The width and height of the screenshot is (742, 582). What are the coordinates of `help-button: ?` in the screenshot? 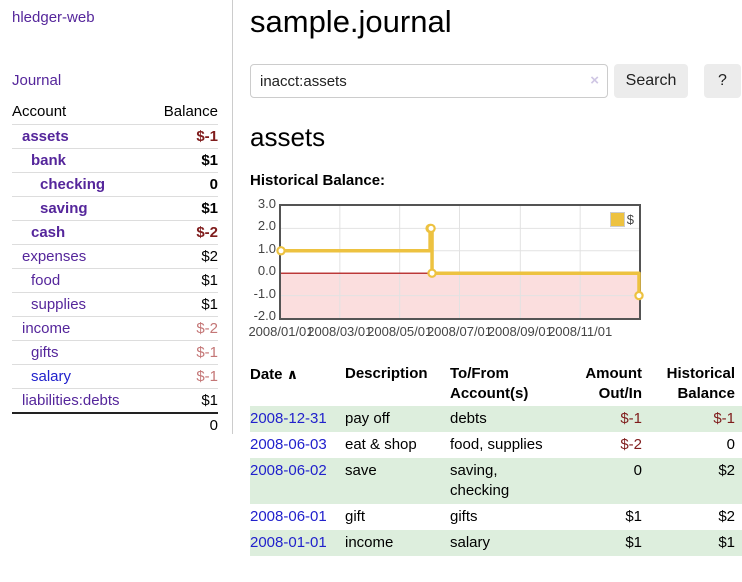 It's located at (722, 81).